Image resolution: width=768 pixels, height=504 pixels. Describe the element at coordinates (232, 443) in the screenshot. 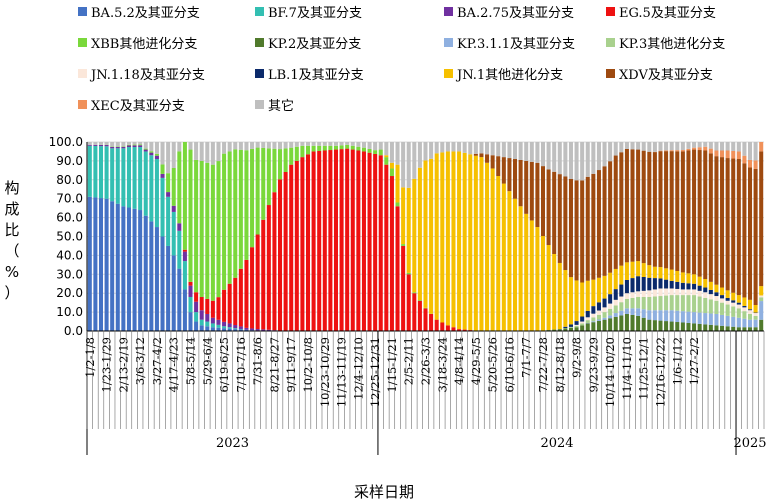

I see `year-label: 2023` at that location.